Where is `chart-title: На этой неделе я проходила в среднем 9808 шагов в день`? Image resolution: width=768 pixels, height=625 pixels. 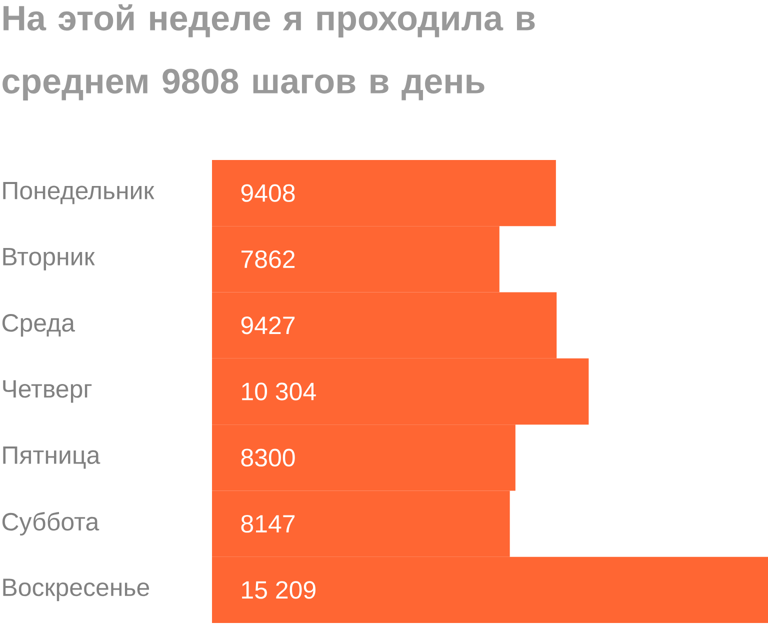
chart-title: На этой неделе я проходила в среднем 9808 шагов в день is located at coordinates (268, 52).